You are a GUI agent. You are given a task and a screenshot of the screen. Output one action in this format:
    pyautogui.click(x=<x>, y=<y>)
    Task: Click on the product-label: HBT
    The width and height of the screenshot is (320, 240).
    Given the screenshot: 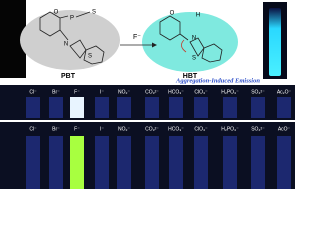 What is the action you would take?
    pyautogui.click(x=190, y=76)
    